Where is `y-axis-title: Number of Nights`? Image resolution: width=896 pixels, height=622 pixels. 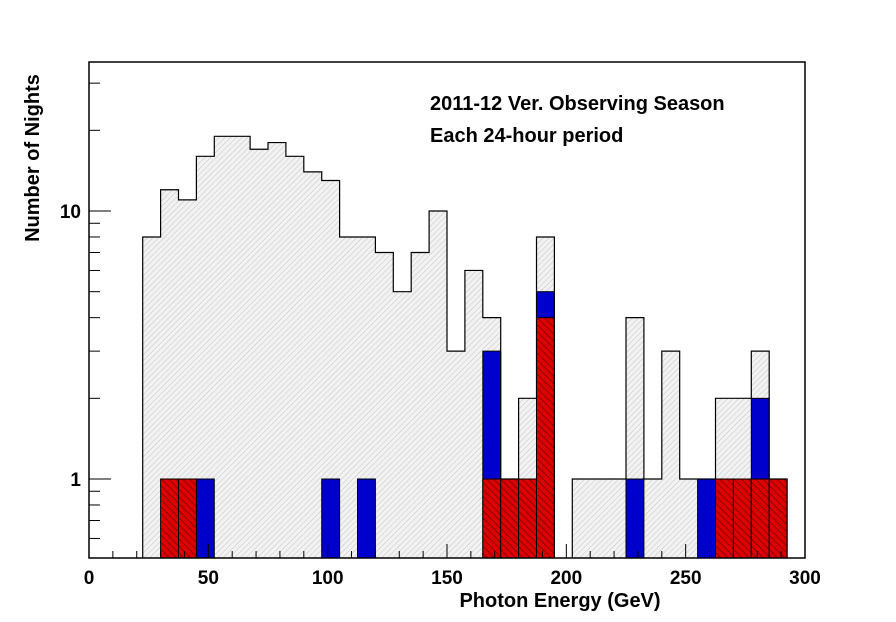 y-axis-title: Number of Nights is located at coordinates (33, 158).